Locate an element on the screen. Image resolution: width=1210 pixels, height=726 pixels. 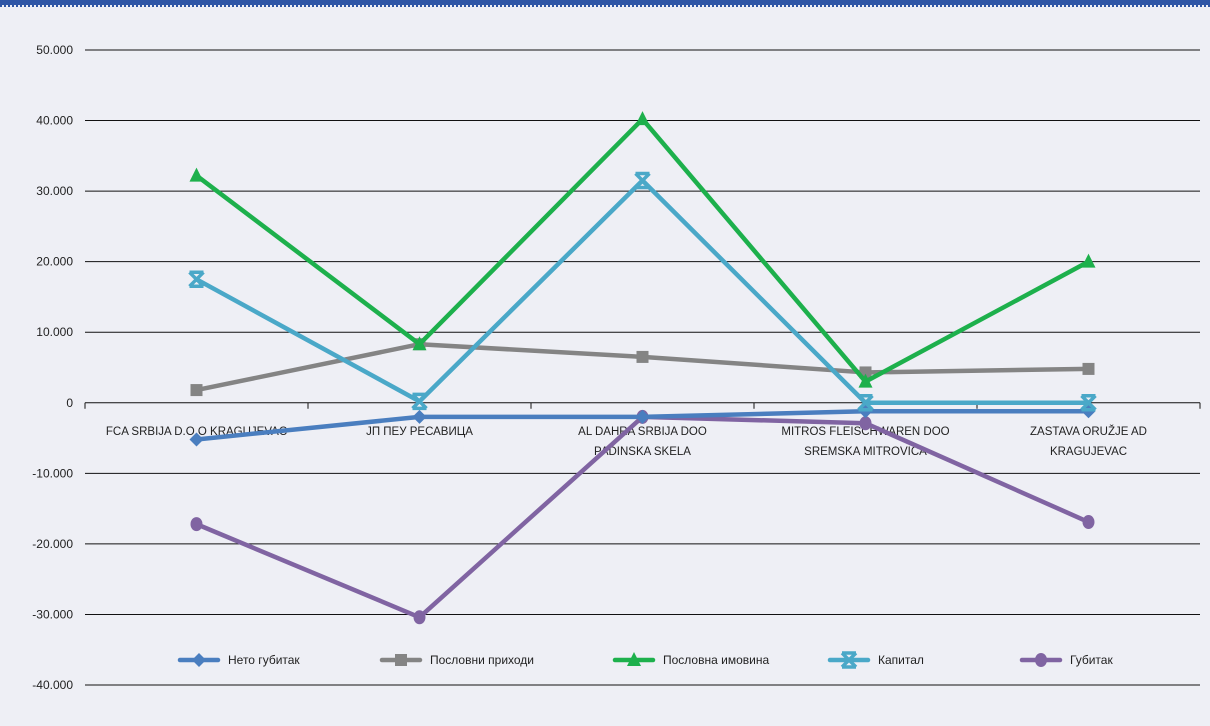
y-tick-label: 50.000 is located at coordinates (54, 50).